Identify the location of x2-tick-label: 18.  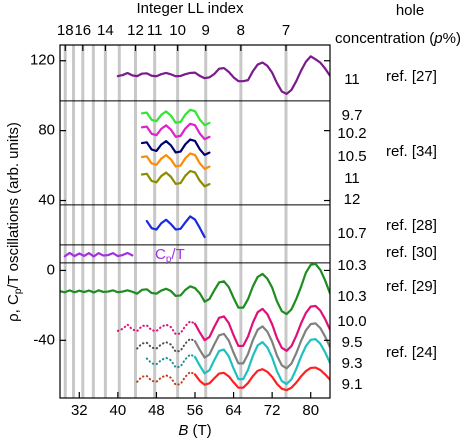
(65, 30).